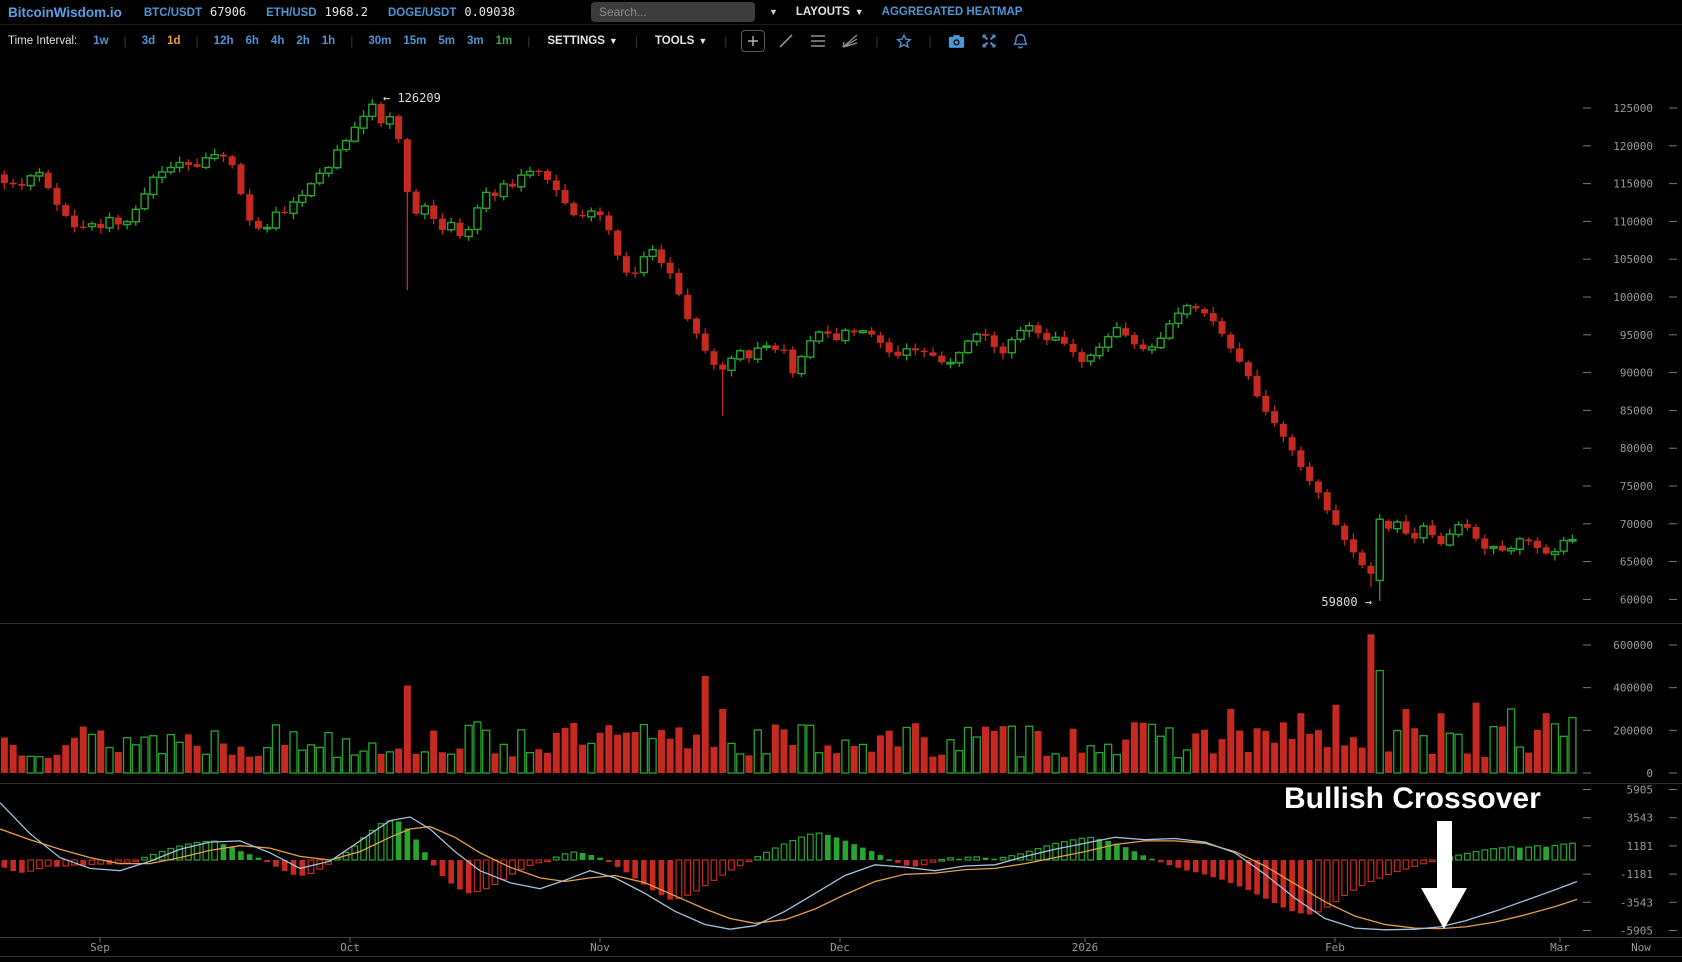 The height and width of the screenshot is (962, 1682). What do you see at coordinates (952, 12) in the screenshot?
I see `aggregated-heatmap-link: AGGREGATED HEATMAP` at bounding box center [952, 12].